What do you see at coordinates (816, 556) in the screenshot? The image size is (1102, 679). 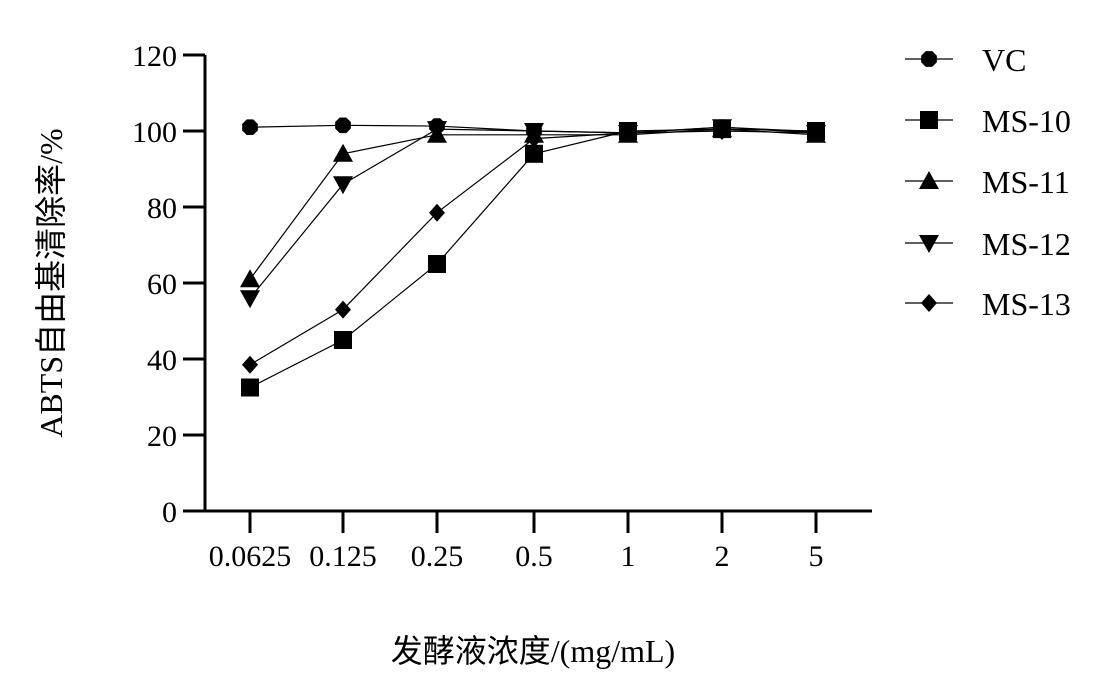 I see `x-tick-label: 5` at bounding box center [816, 556].